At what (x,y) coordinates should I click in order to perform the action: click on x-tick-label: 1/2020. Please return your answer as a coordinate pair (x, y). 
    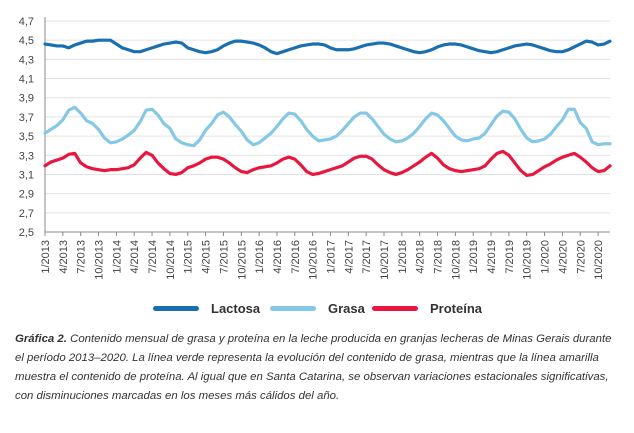
    Looking at the image, I should click on (546, 257).